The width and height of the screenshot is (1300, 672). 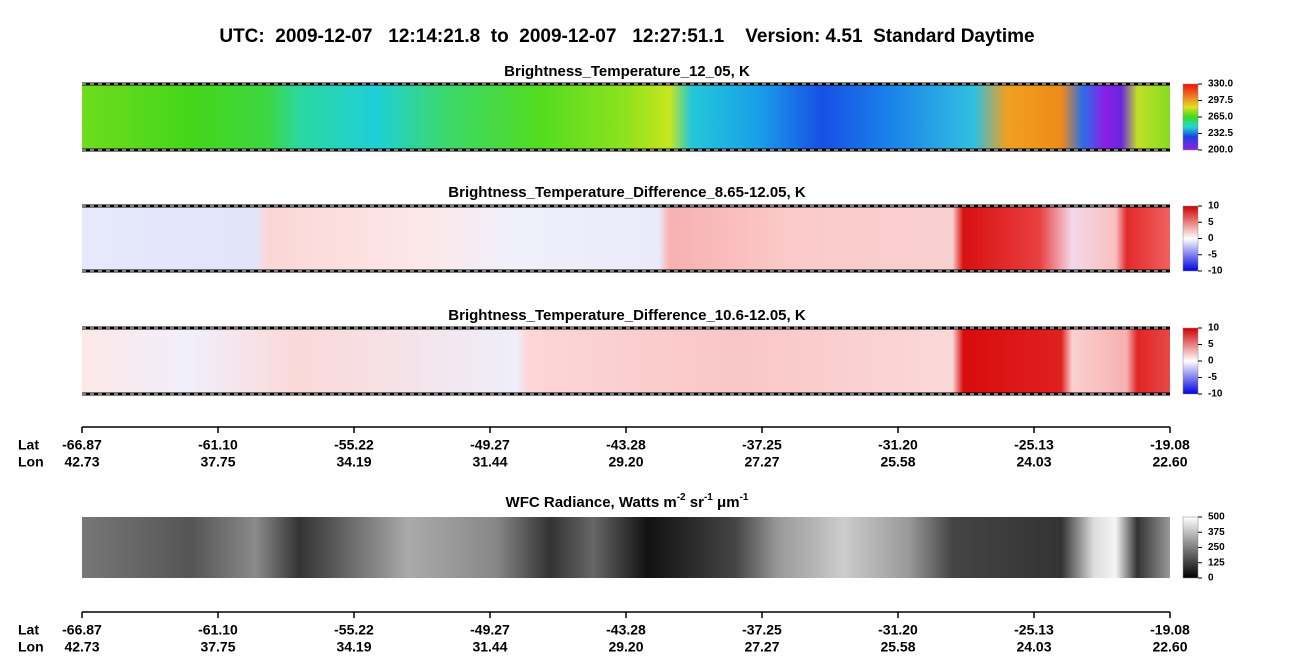 What do you see at coordinates (1220, 84) in the screenshot?
I see `colorbar-label: 330.0` at bounding box center [1220, 84].